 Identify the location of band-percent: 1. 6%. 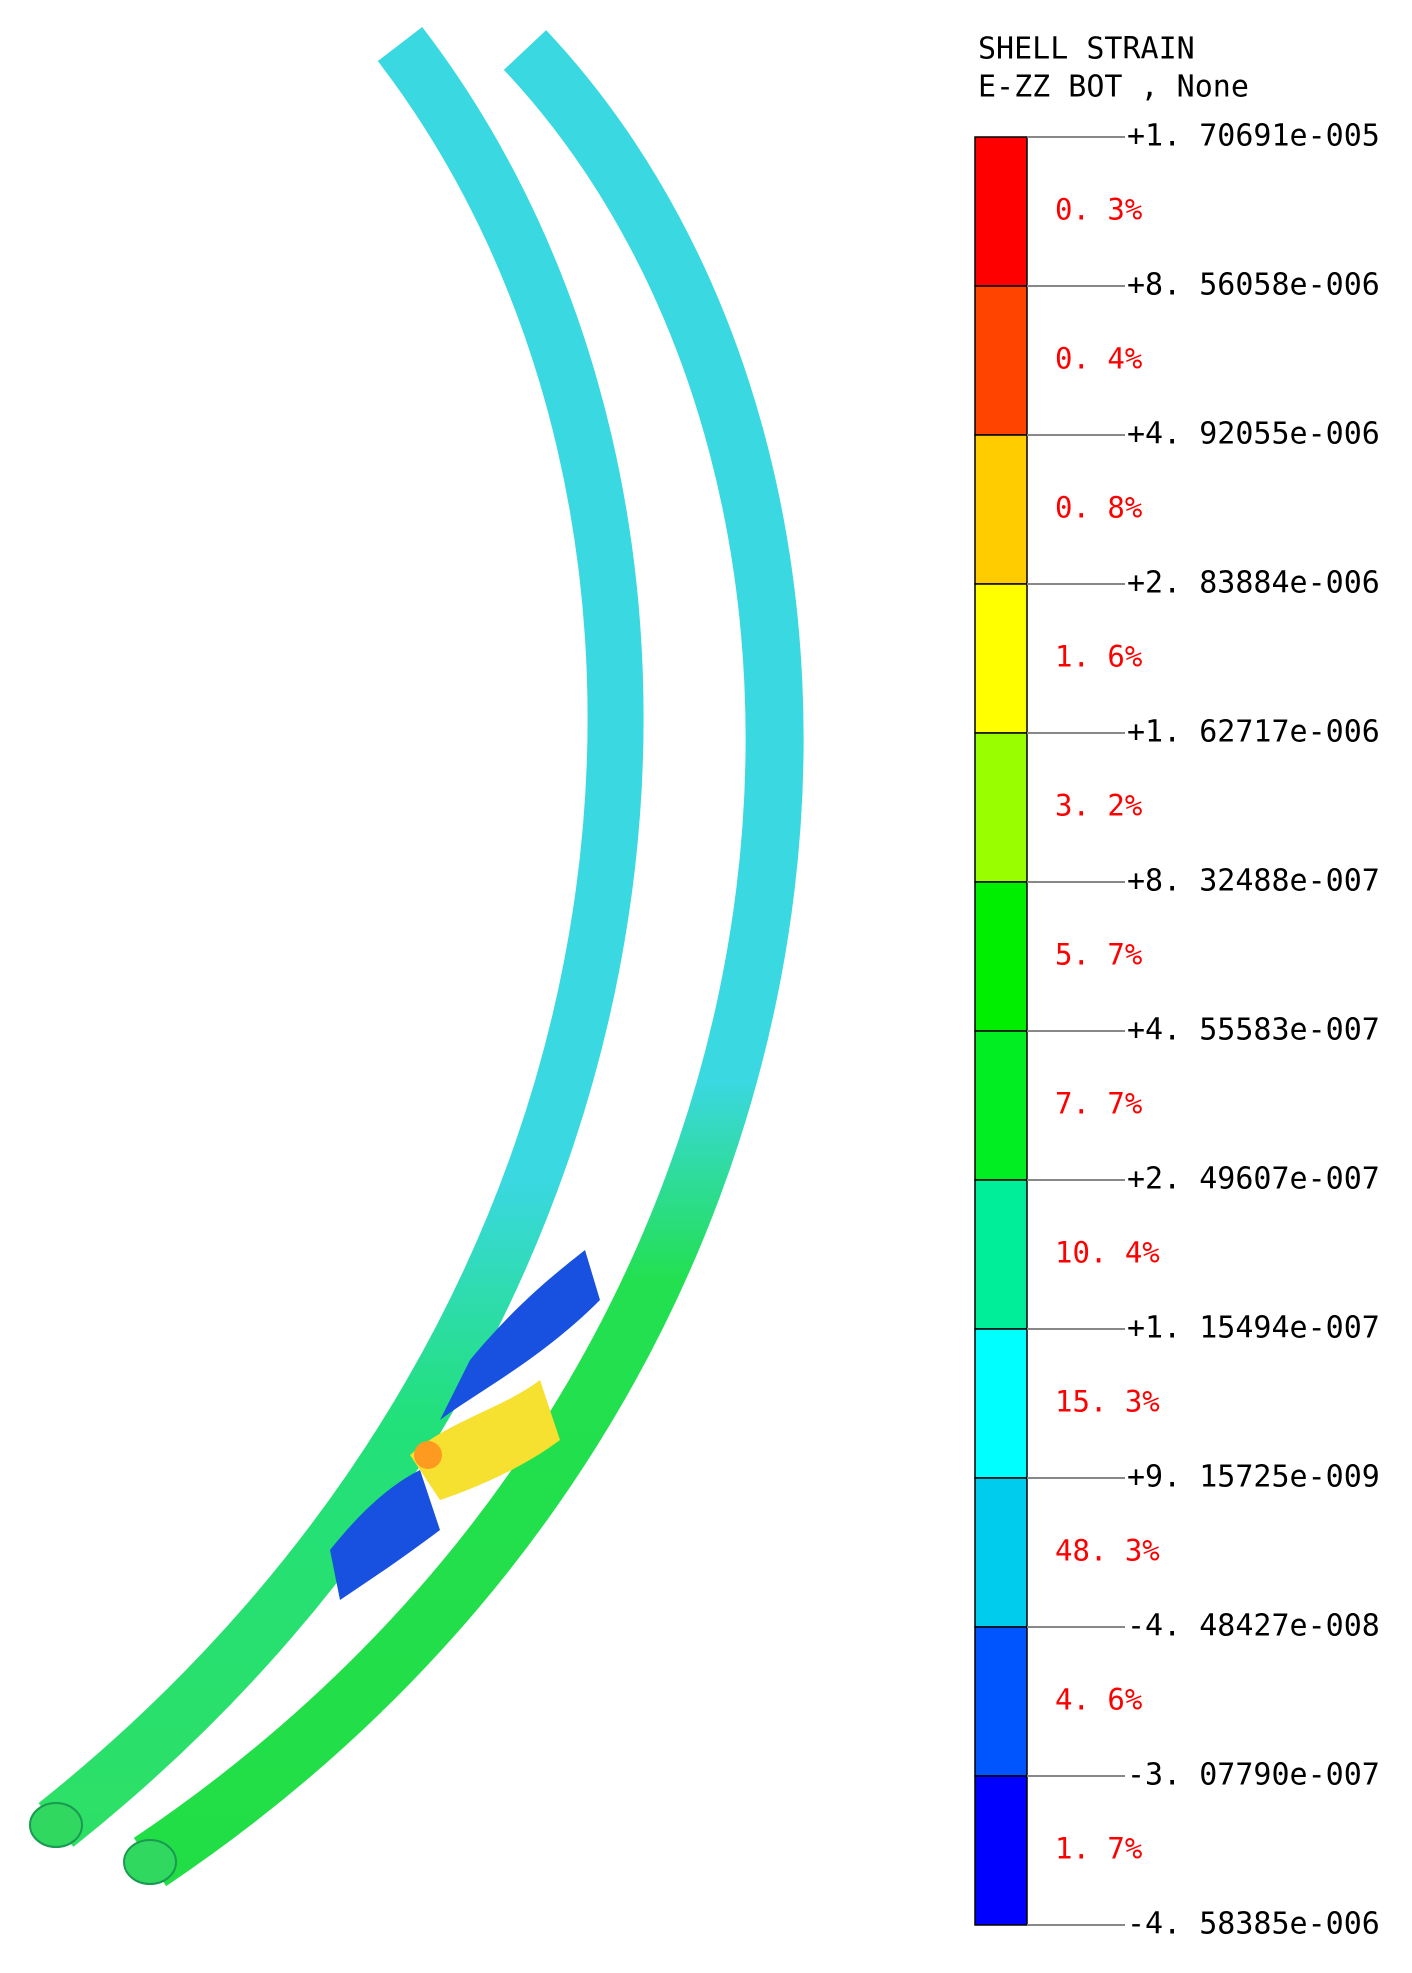
(1098, 657).